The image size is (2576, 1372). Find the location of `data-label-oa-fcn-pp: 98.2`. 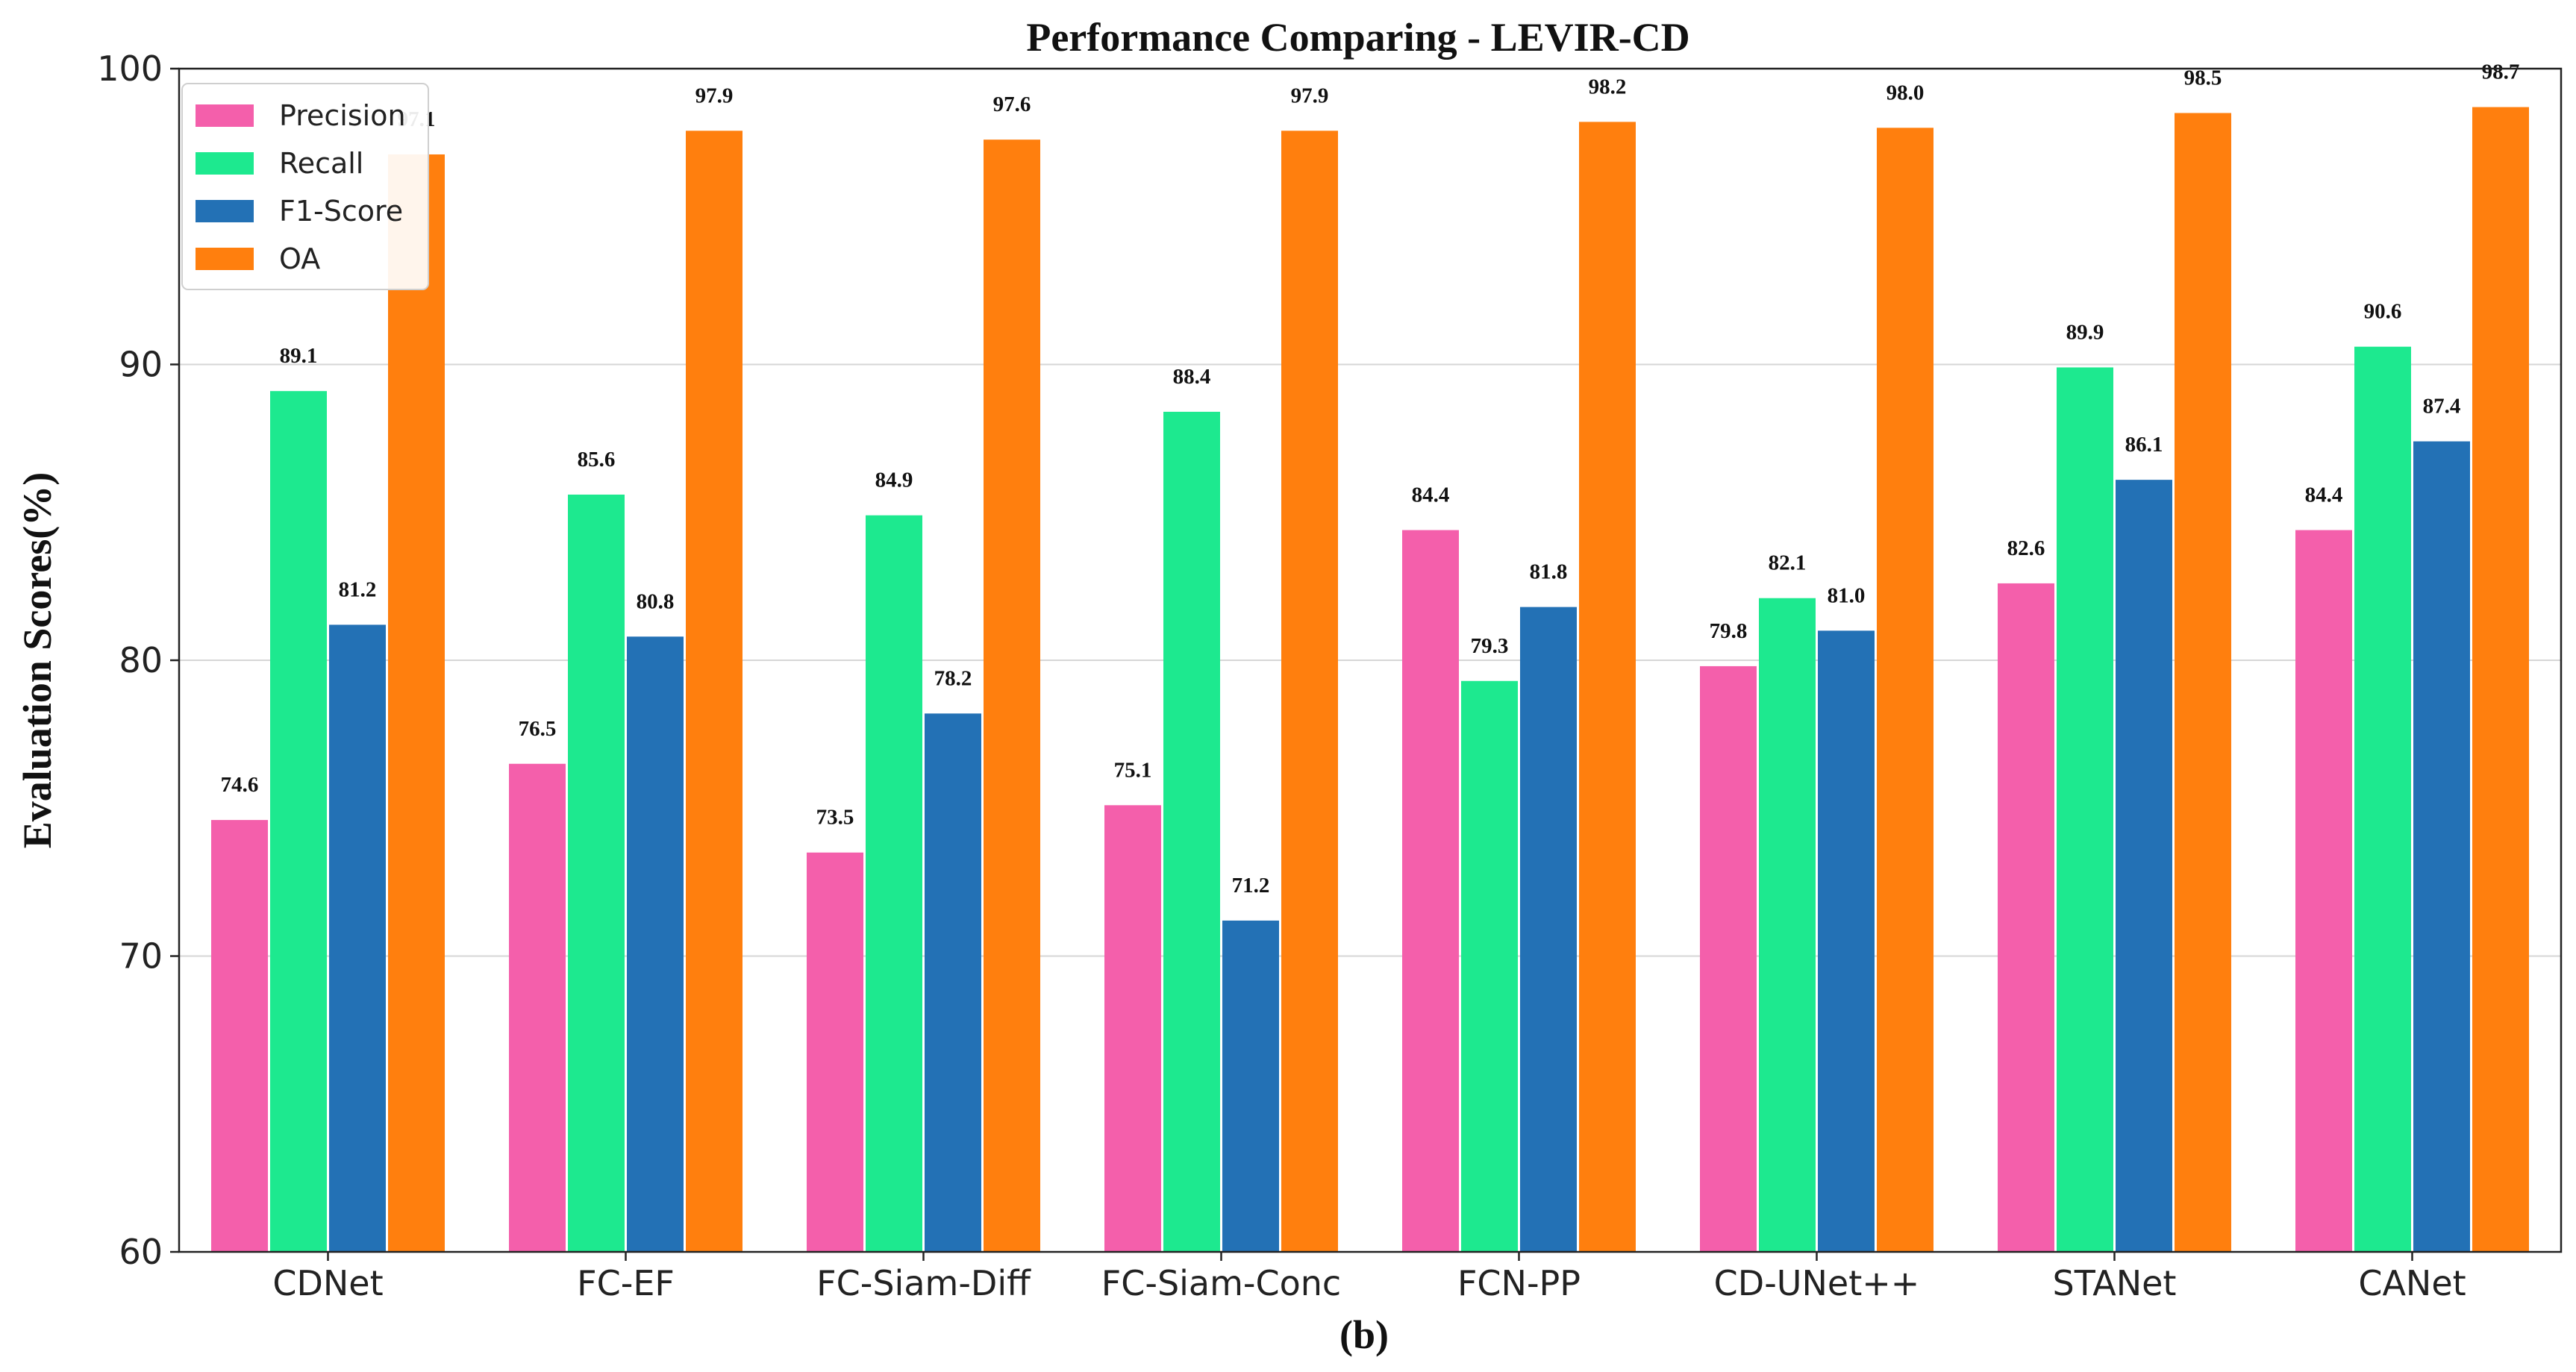

data-label-oa-fcn-pp: 98.2 is located at coordinates (1608, 86).